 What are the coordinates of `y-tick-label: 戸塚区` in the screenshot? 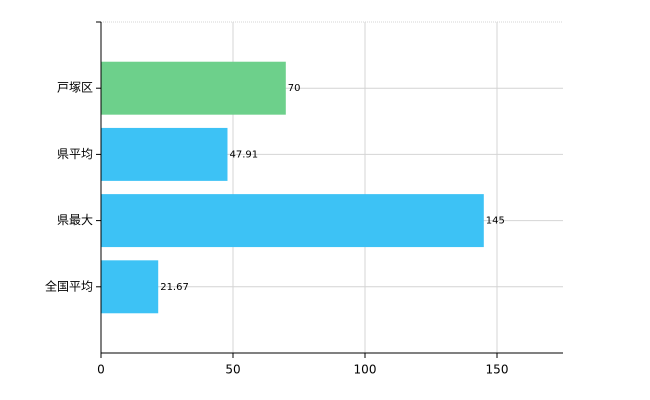 It's located at (75, 88).